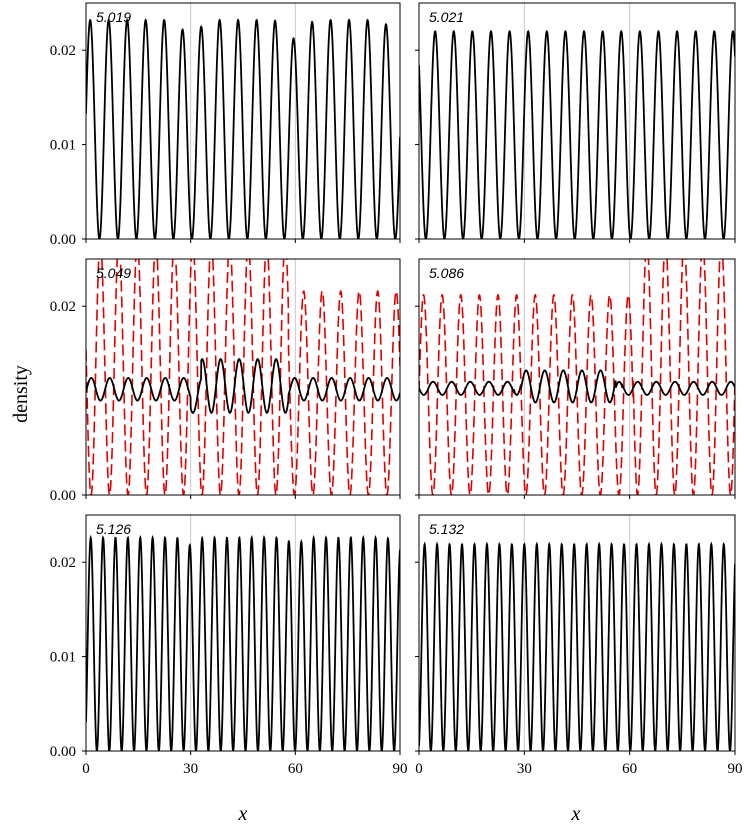 Image resolution: width=746 pixels, height=827 pixels. I want to click on panel-middle-left: 0.00 0.02 5.049, so click(225, 381).